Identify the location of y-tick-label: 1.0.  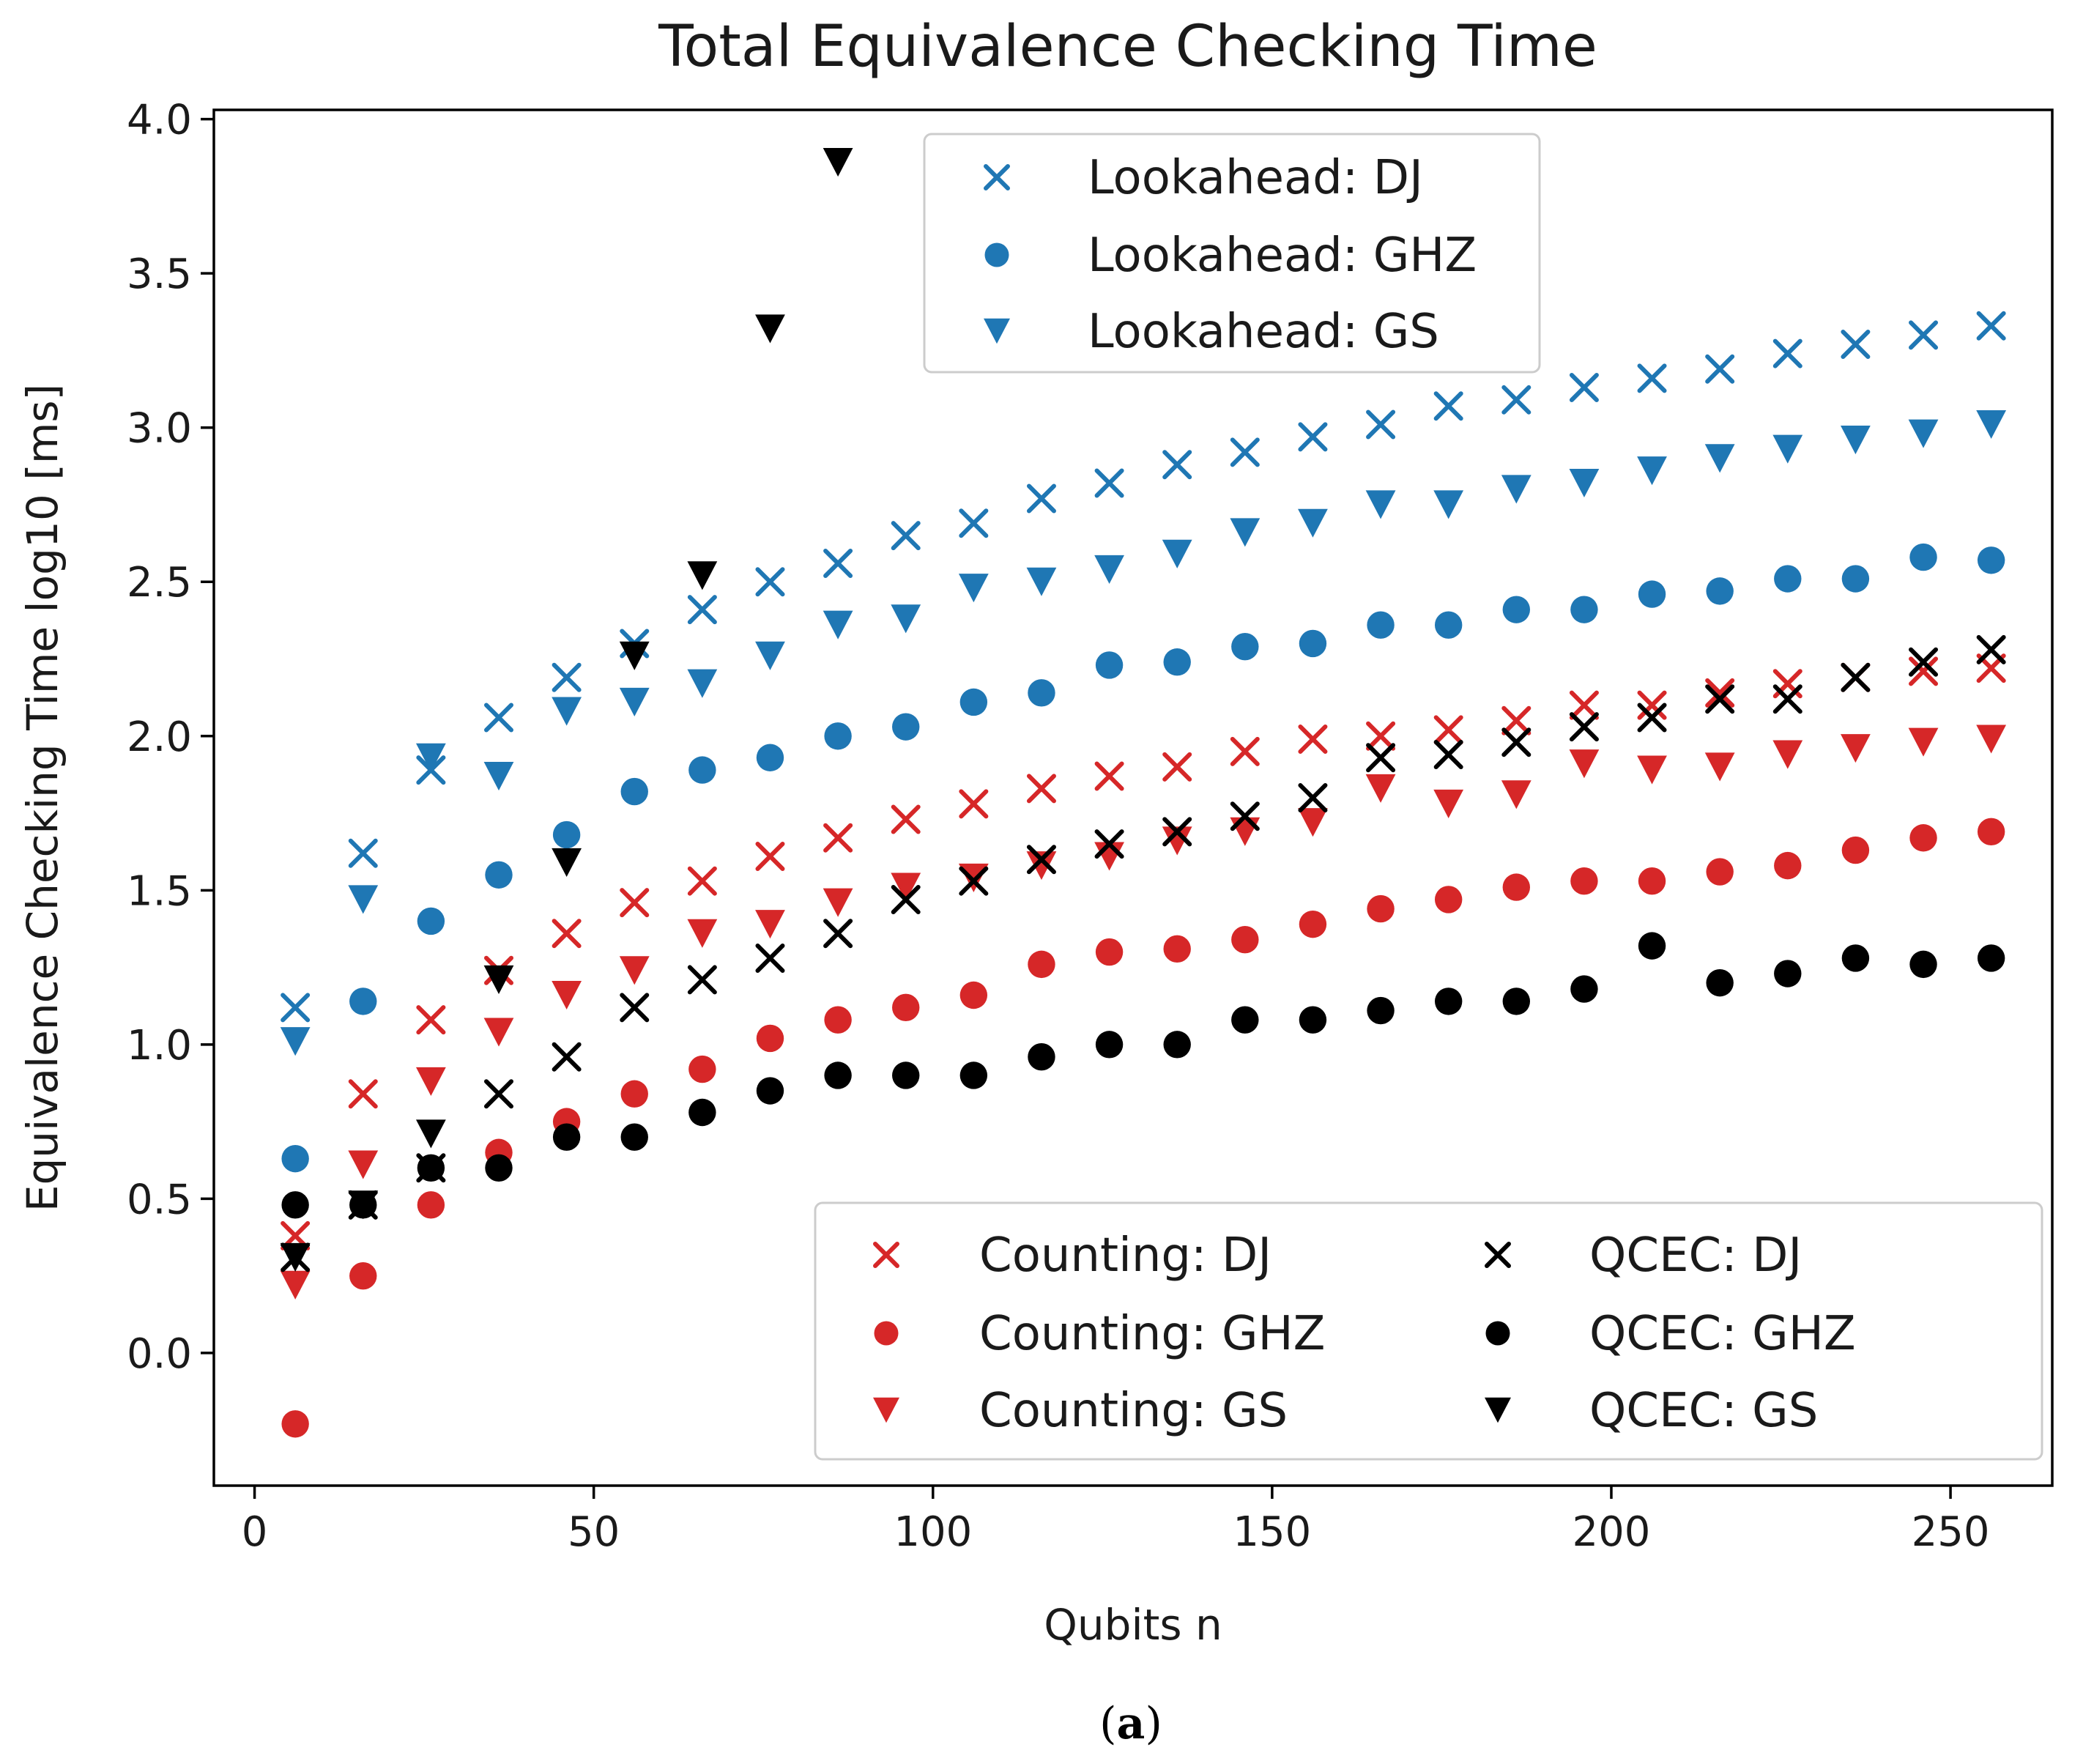
(159, 1046).